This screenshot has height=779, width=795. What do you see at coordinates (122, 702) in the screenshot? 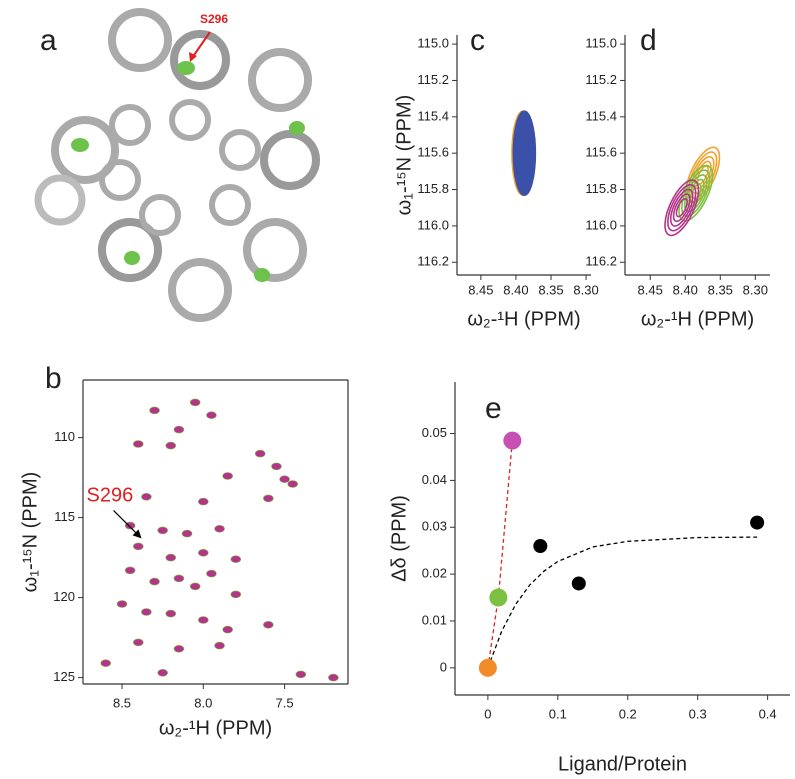
I see `x-tick-label: 8.5` at bounding box center [122, 702].